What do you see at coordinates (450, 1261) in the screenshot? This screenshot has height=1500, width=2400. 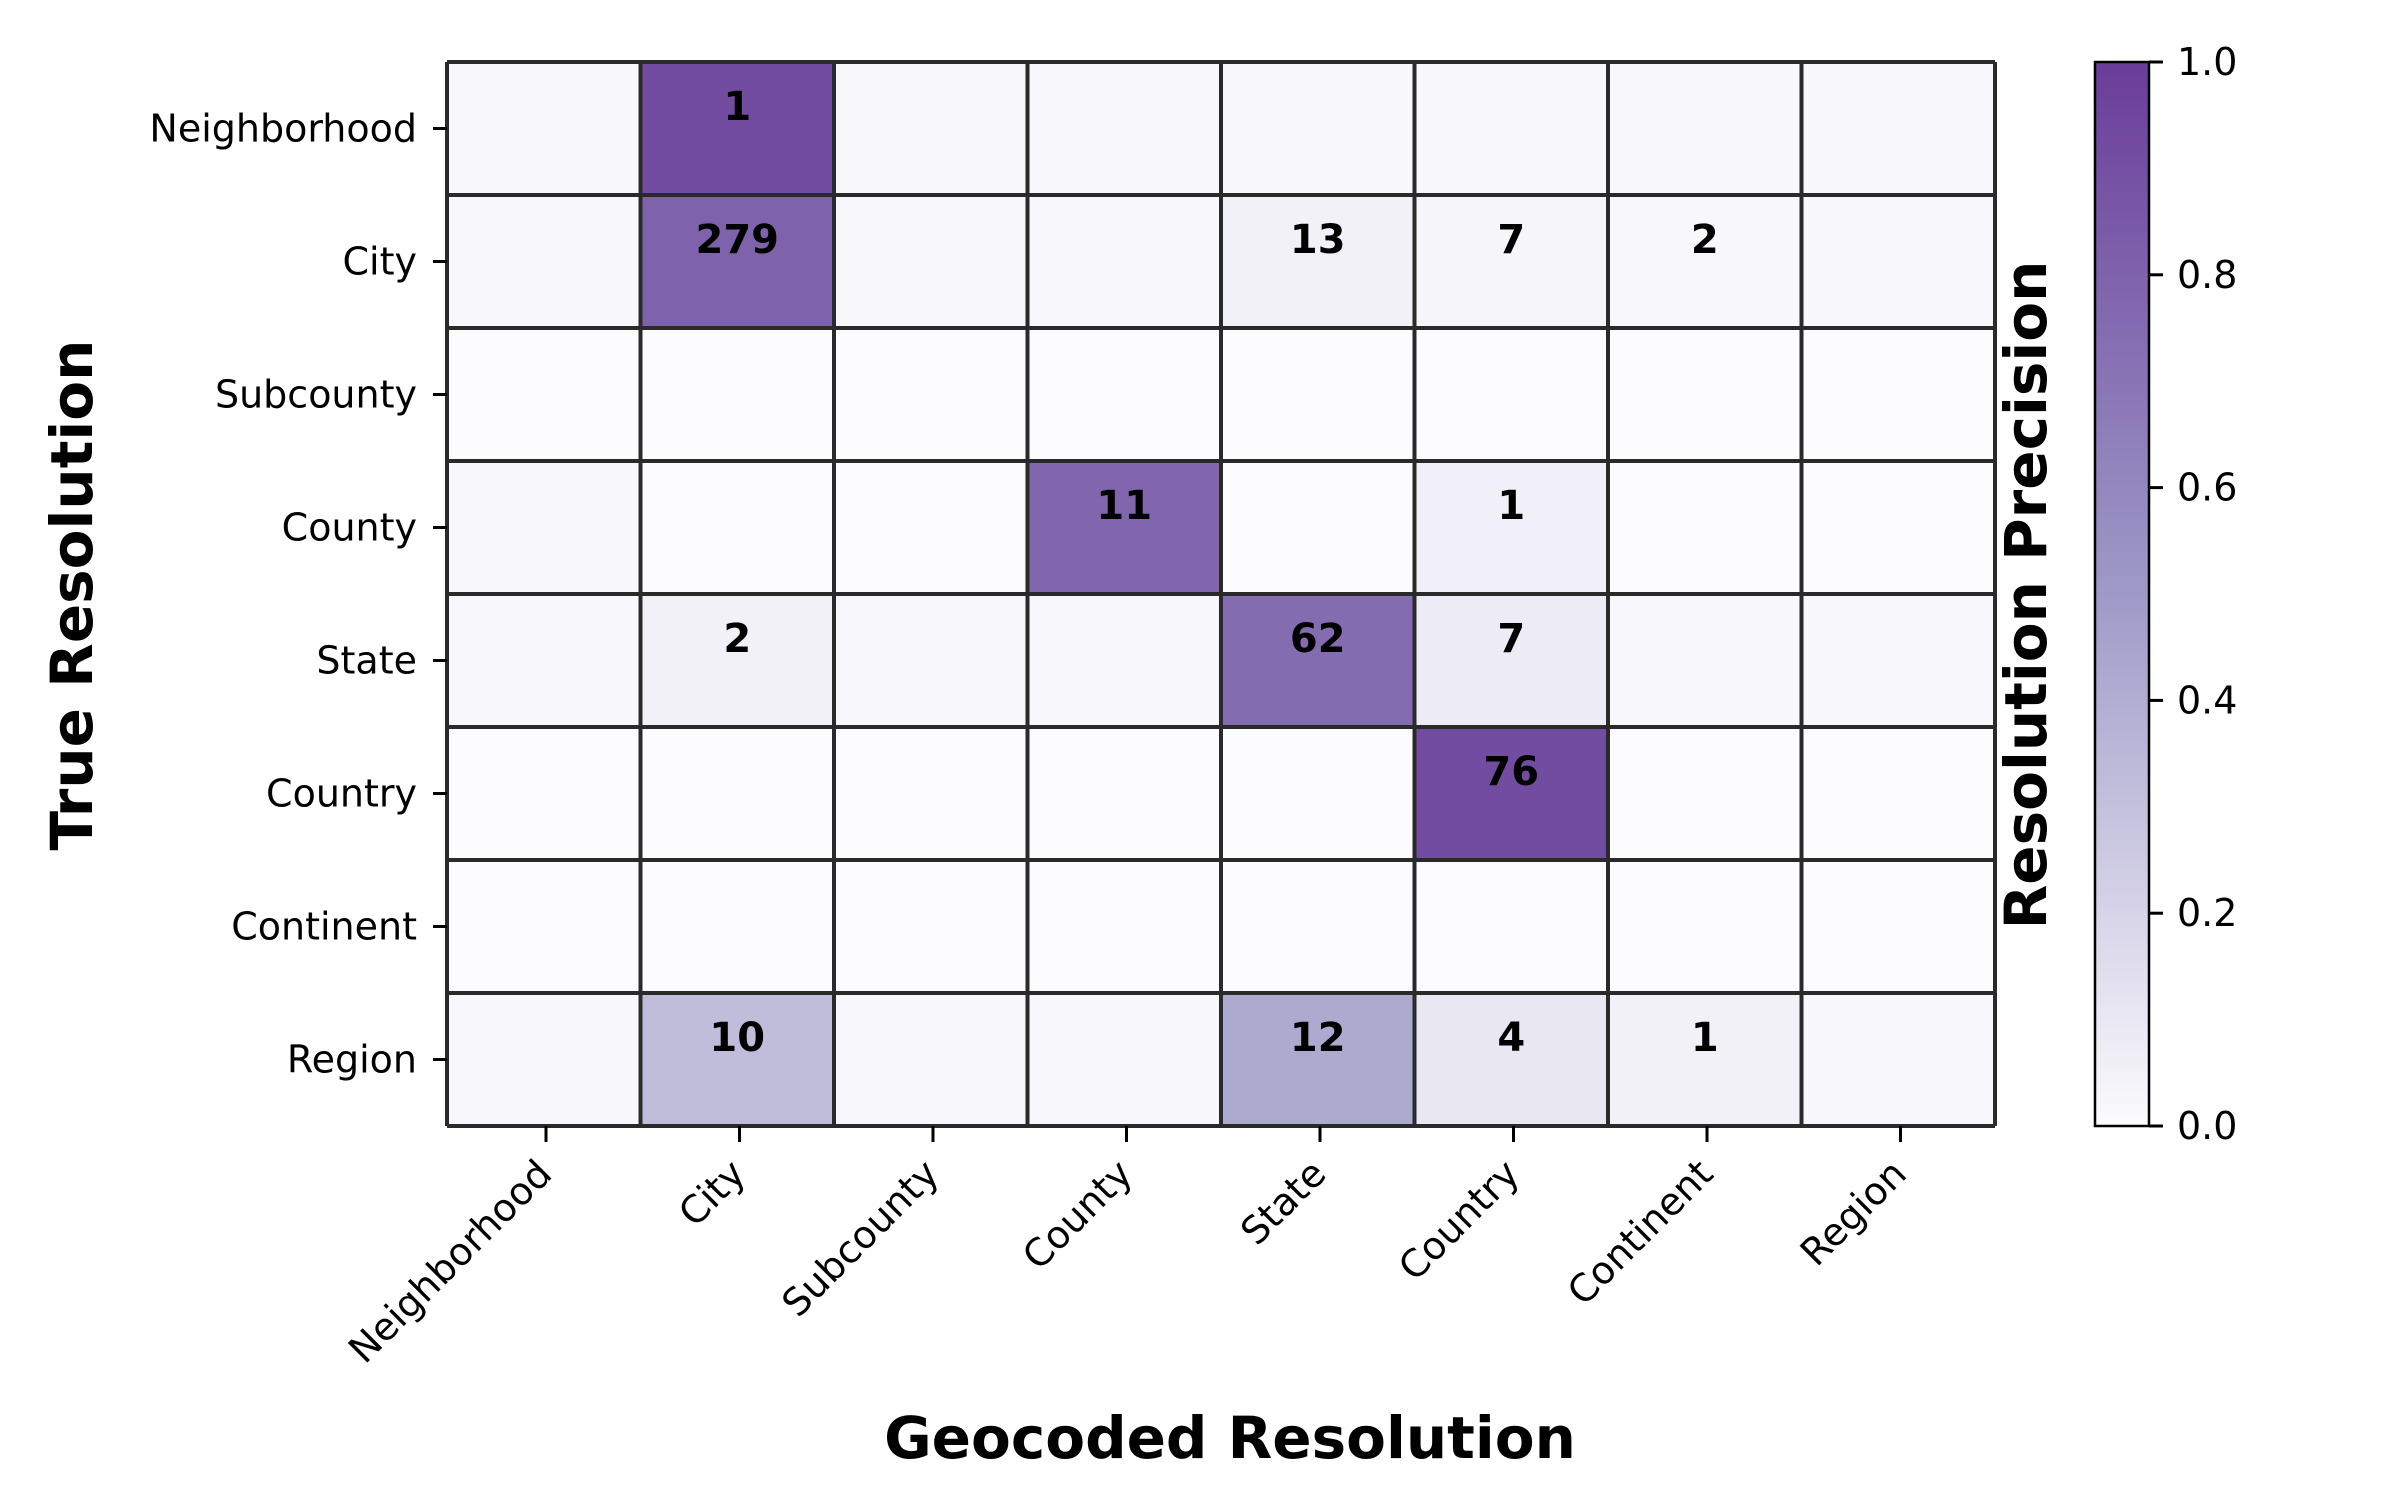 I see `x-tick-label: Neighborhood` at bounding box center [450, 1261].